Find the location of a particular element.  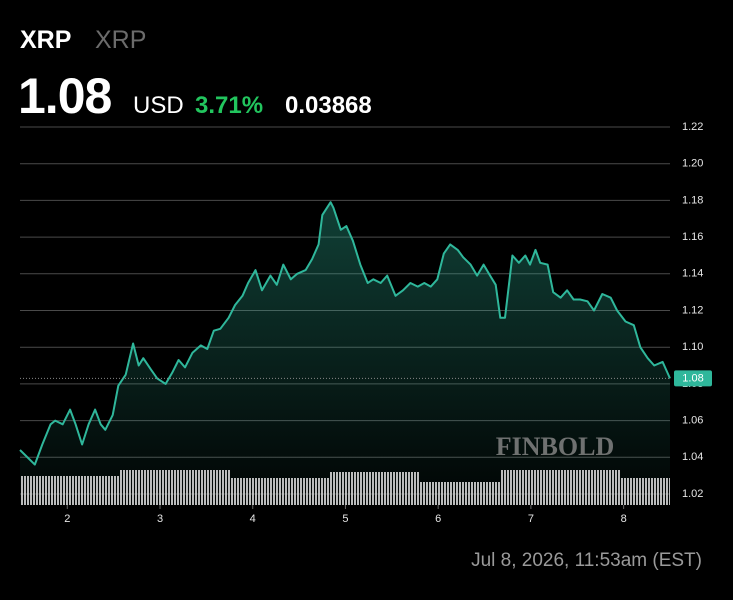

x-tick-label: 3 is located at coordinates (160, 519).